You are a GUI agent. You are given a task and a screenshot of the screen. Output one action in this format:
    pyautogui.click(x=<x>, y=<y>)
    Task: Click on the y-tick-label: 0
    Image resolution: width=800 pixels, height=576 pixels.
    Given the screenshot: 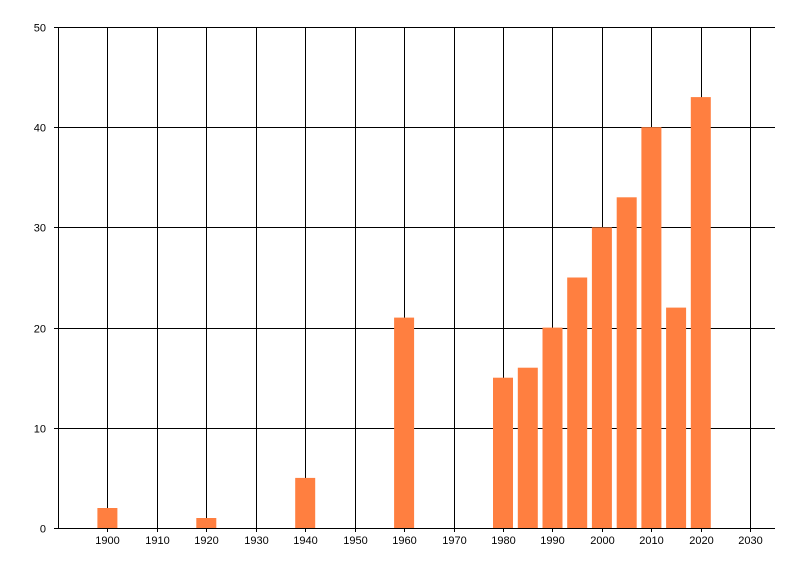 What is the action you would take?
    pyautogui.click(x=43, y=530)
    